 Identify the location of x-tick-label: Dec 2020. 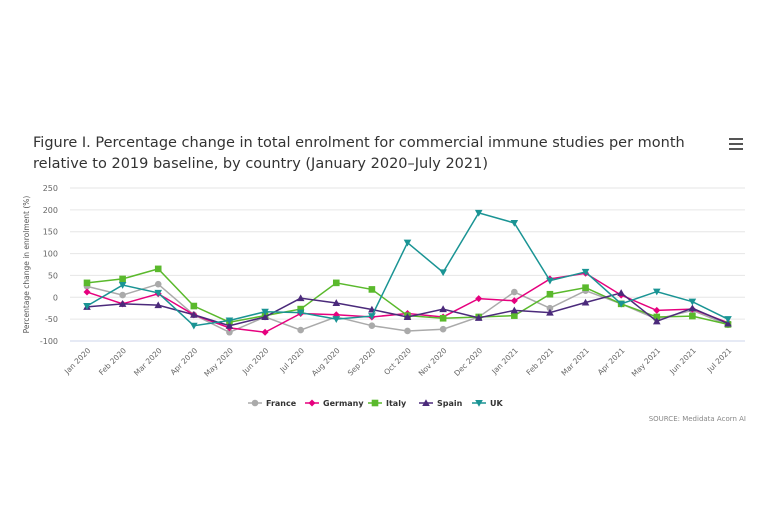
(468, 362).